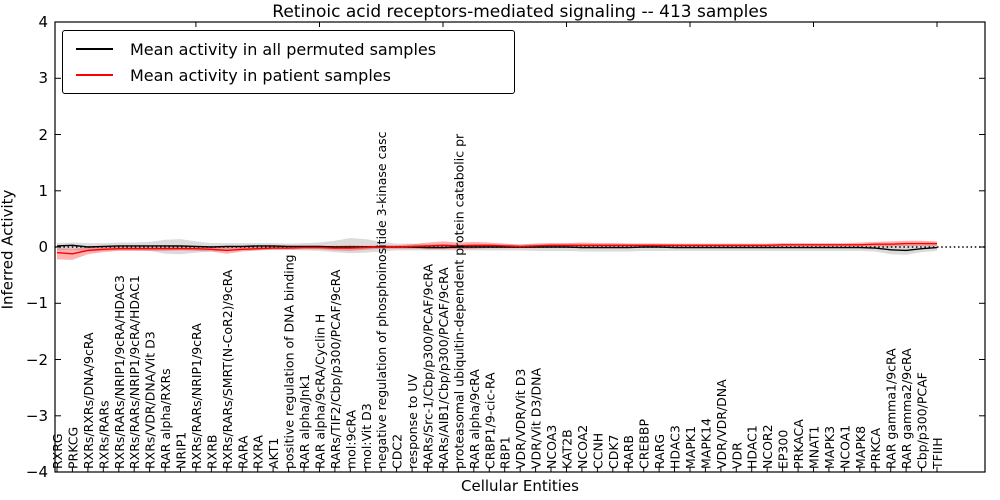 Image resolution: width=1000 pixels, height=500 pixels. I want to click on legend-label-permuted: Mean activity in all permuted samples, so click(283, 49).